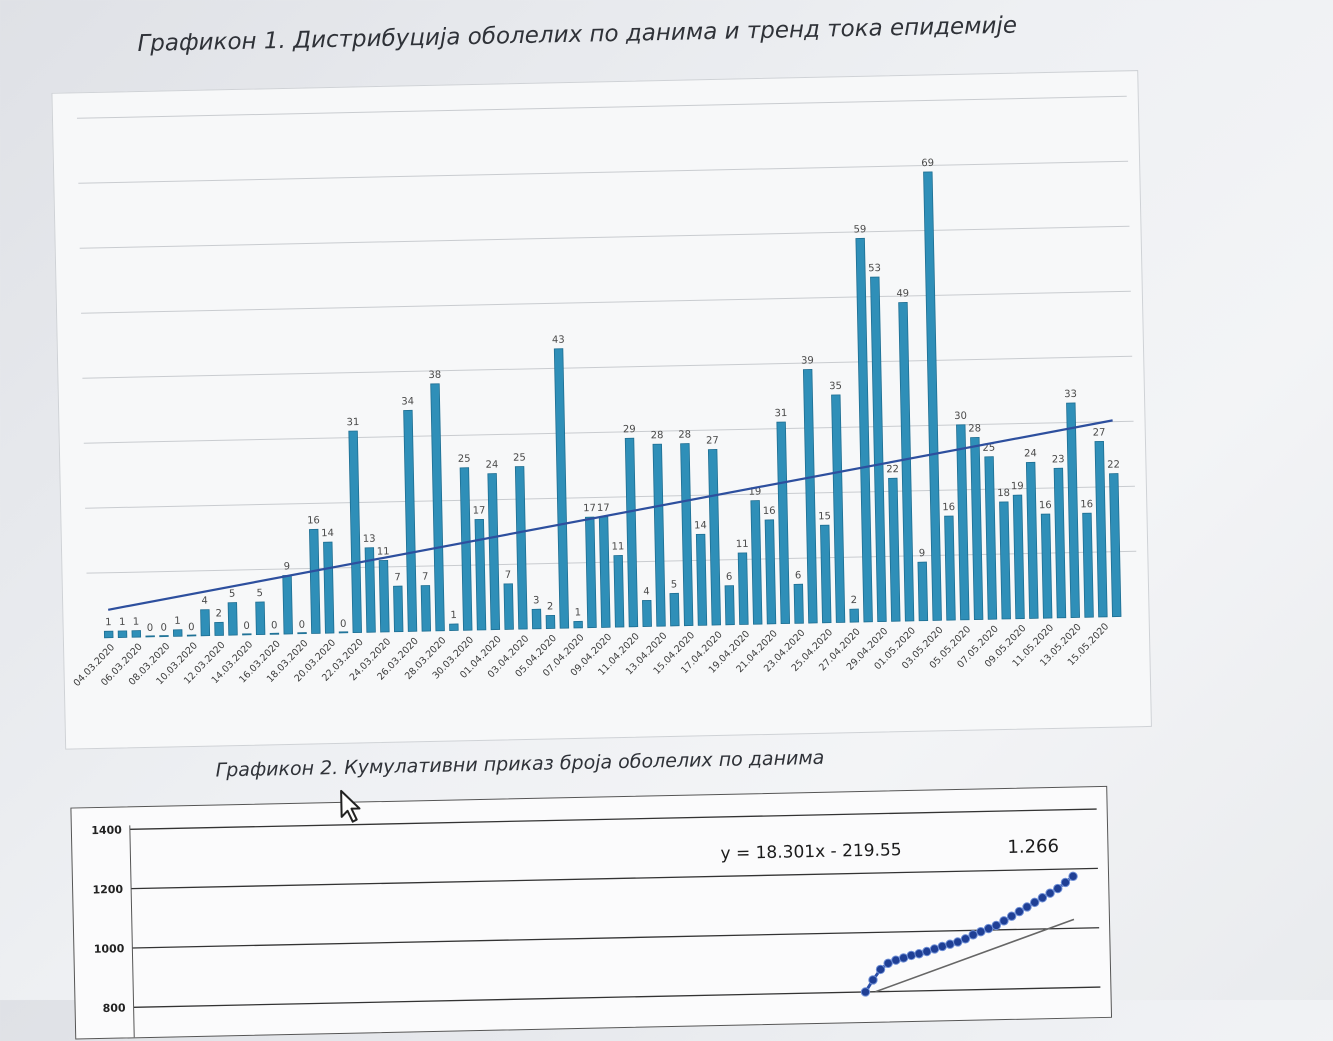 The image size is (1333, 1041). I want to click on bar-label-59: 9, so click(922, 553).